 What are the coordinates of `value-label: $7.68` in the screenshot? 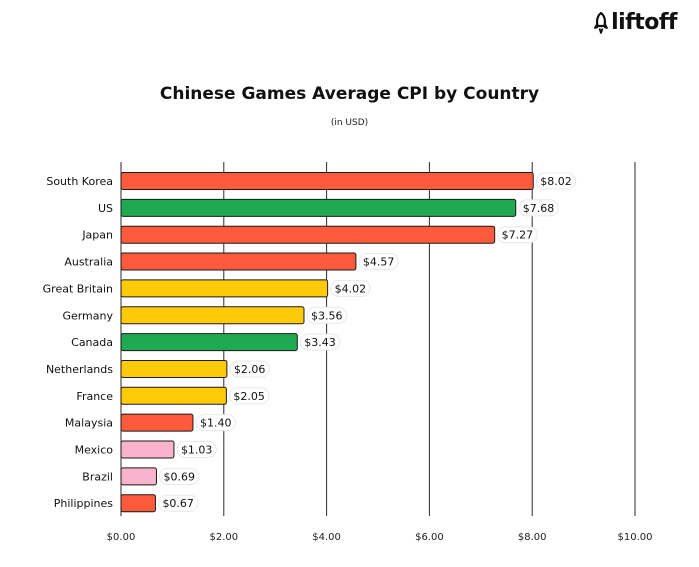 It's located at (539, 208).